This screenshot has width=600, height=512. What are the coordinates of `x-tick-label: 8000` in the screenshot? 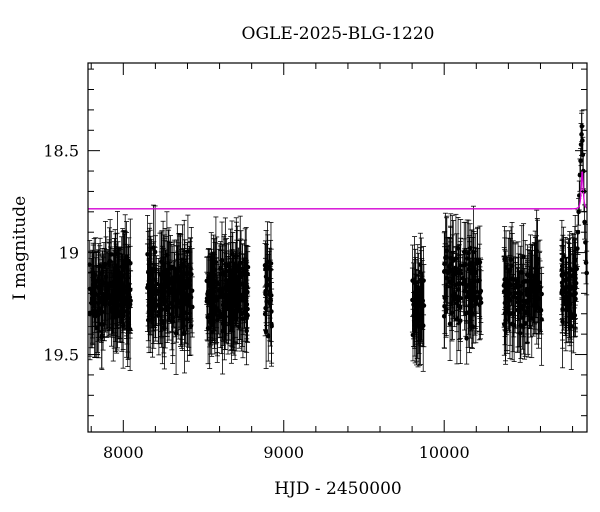 It's located at (123, 452).